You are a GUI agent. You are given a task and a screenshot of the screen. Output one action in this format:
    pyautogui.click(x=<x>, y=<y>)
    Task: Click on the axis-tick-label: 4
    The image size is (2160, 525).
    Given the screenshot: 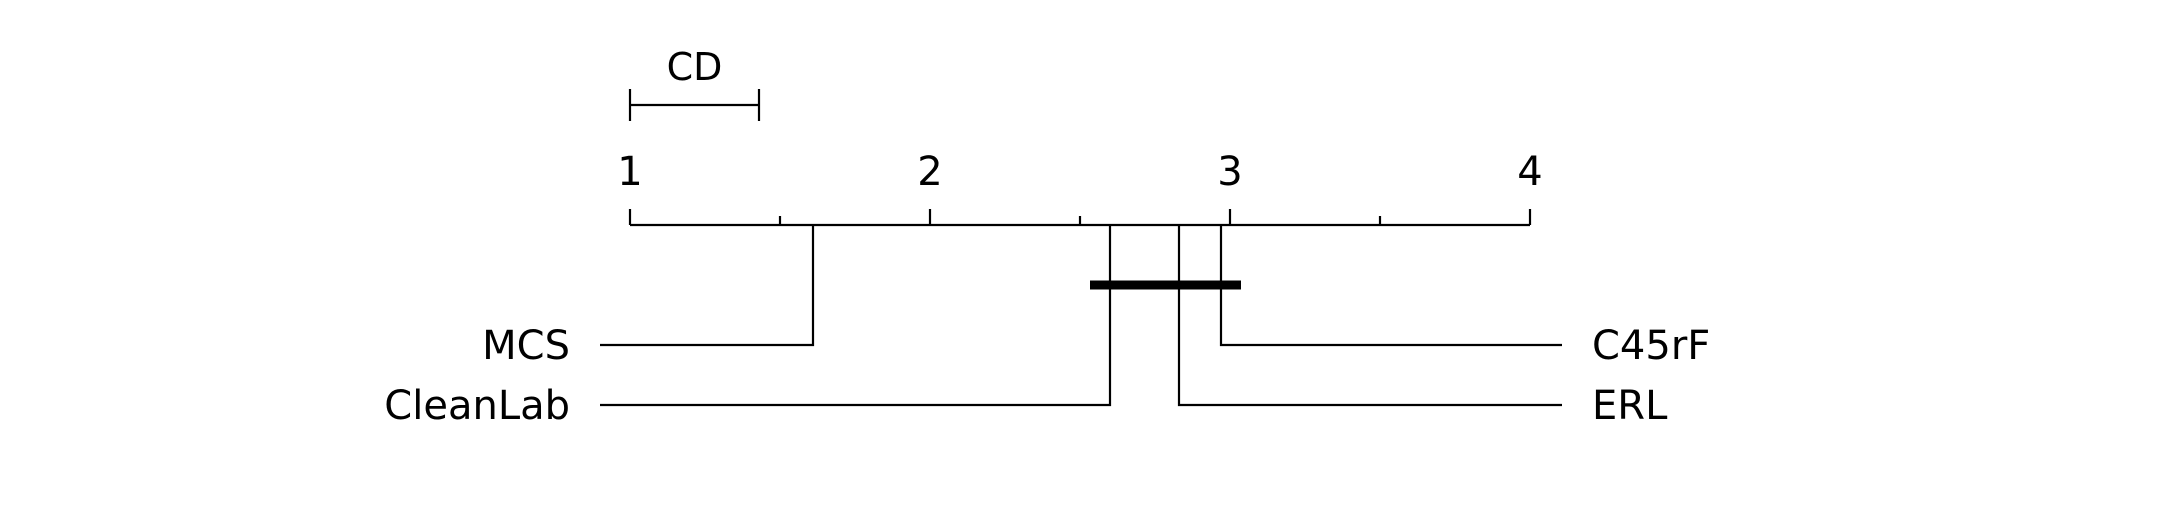 What is the action you would take?
    pyautogui.click(x=1529, y=172)
    